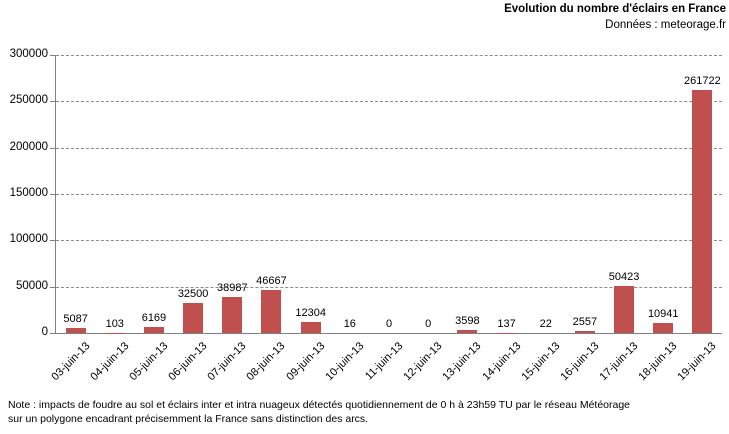 The height and width of the screenshot is (434, 729). I want to click on x-axis-label: 03-juin-13, so click(70, 362).